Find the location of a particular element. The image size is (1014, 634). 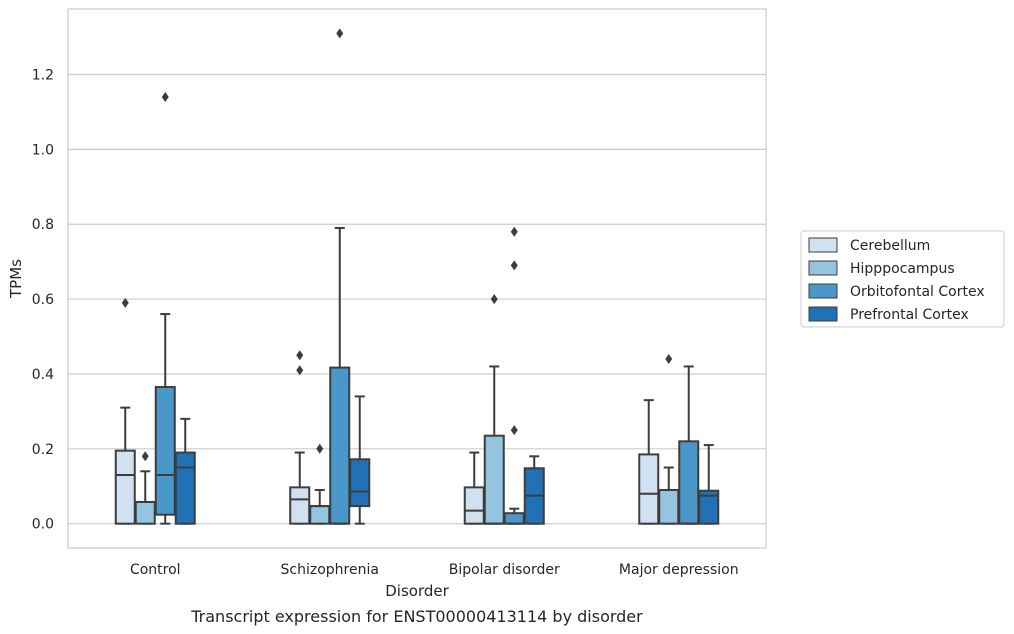

y-tick-label: 1.2 is located at coordinates (43, 76).